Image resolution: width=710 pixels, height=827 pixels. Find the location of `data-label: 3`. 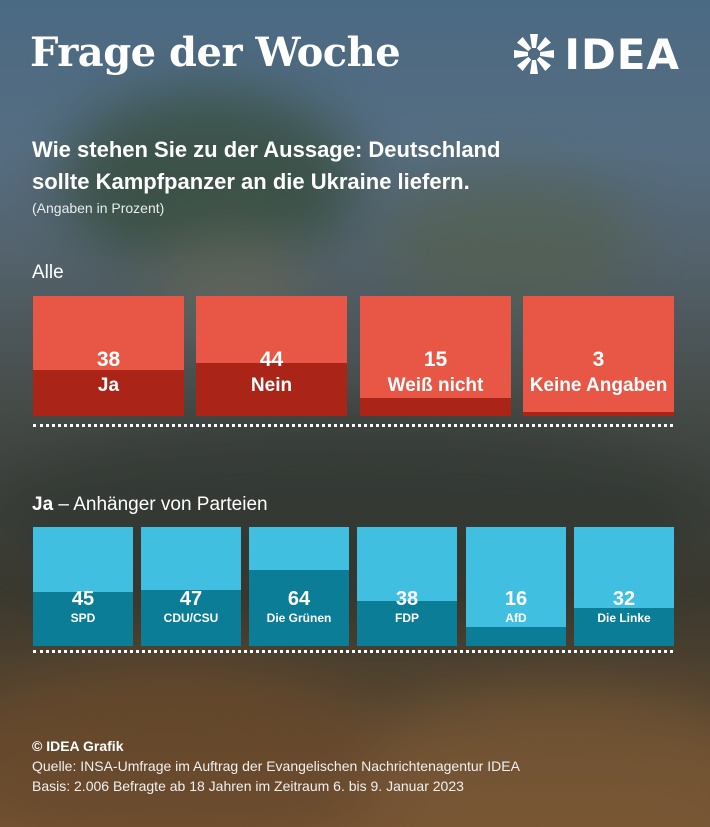

data-label: 3 is located at coordinates (598, 359).